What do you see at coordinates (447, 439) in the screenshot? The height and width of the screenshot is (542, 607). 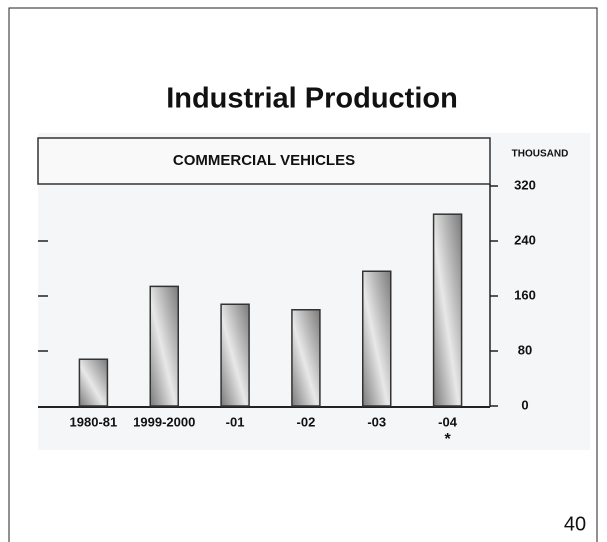 I see `annotation: *` at bounding box center [447, 439].